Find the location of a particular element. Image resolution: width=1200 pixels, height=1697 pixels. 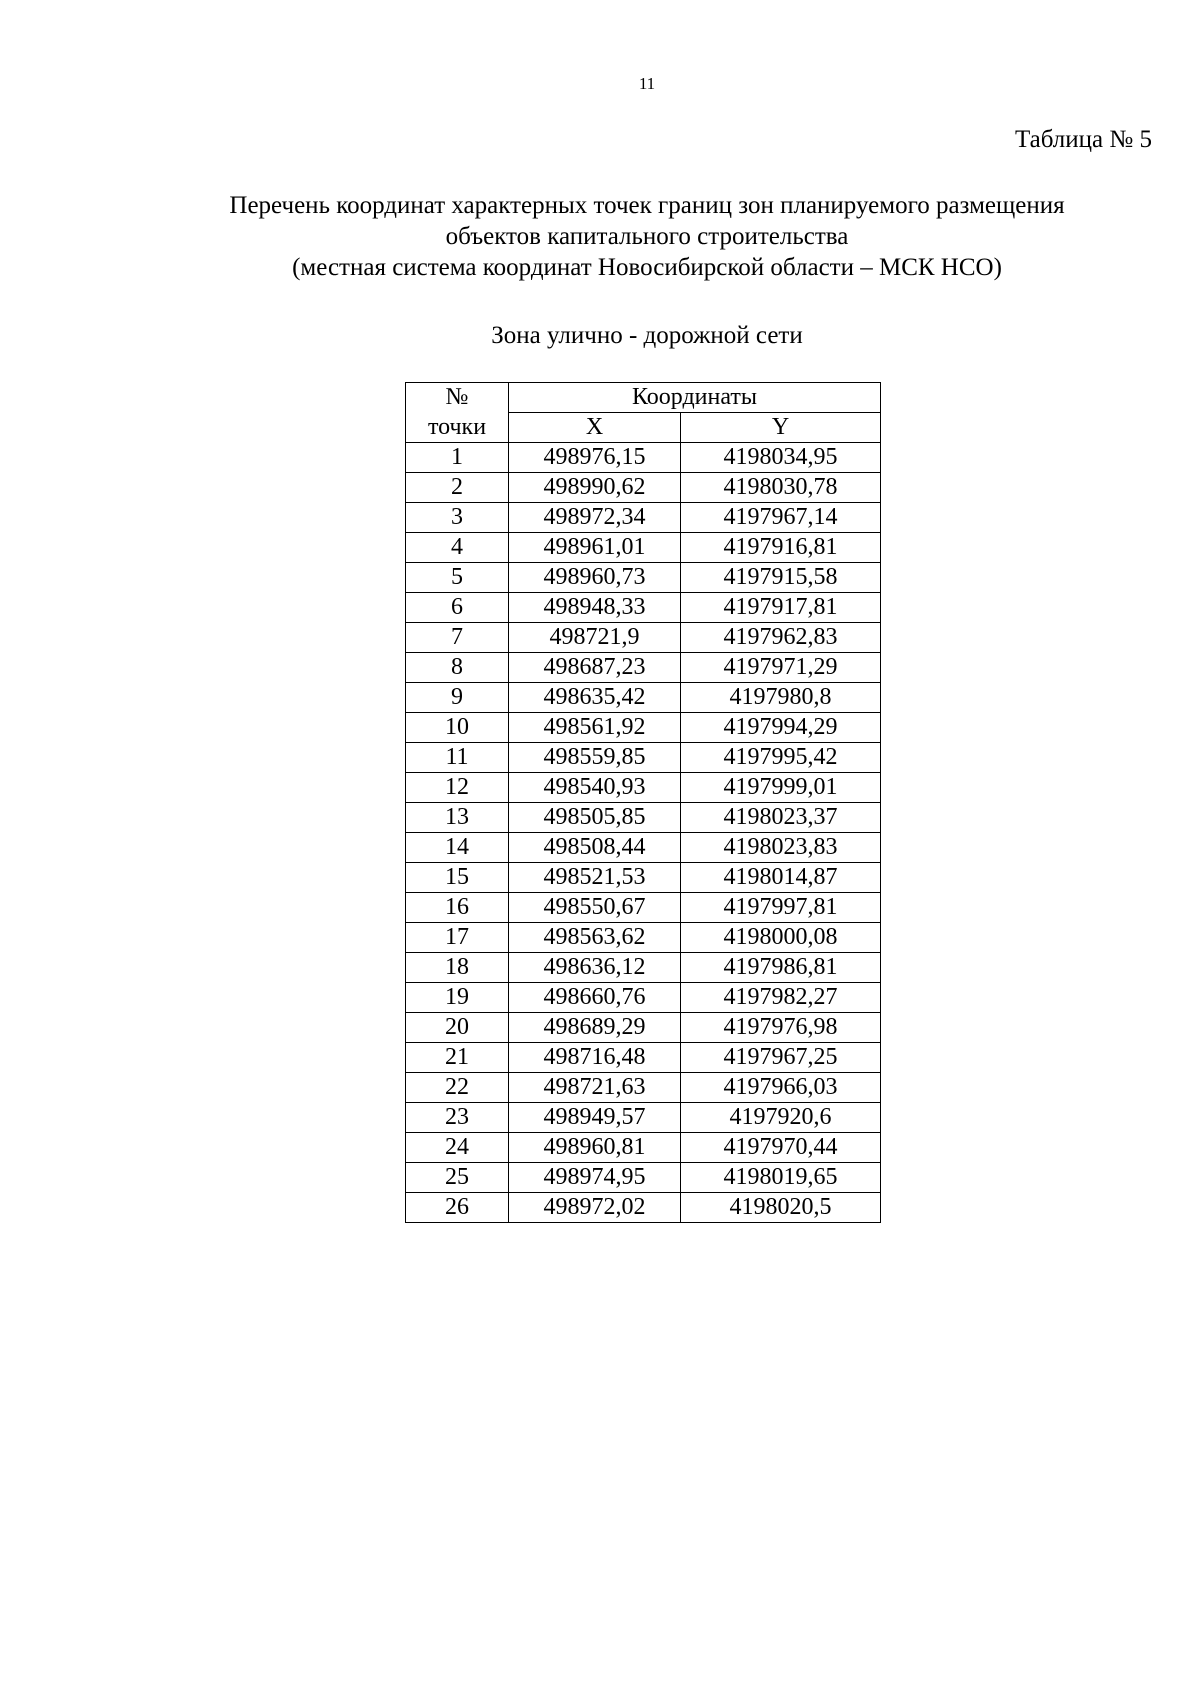

y-cell: 4197962,83 is located at coordinates (780, 637).